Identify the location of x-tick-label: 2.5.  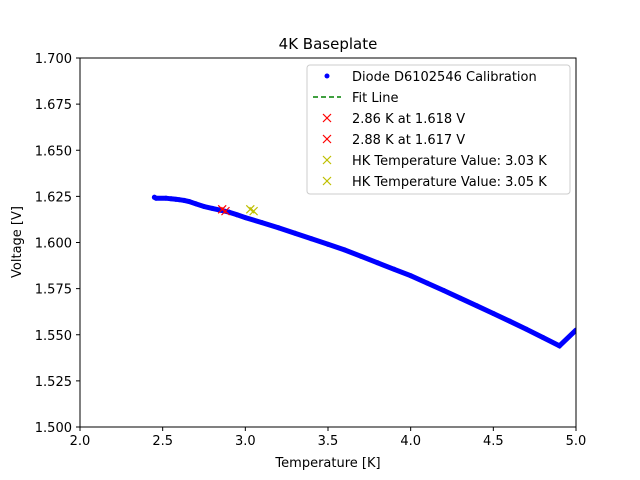
(162, 441).